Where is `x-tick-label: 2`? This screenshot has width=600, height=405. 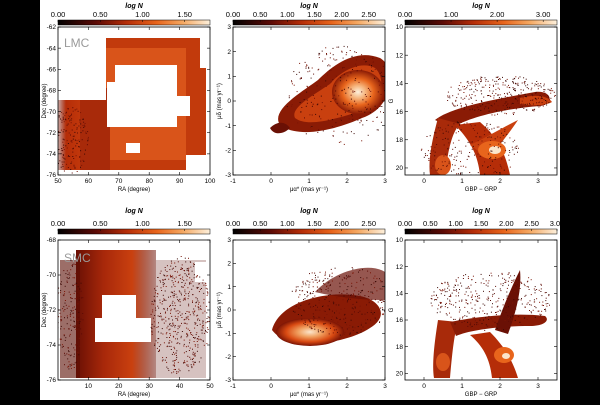 x-tick-label: 2 is located at coordinates (347, 386).